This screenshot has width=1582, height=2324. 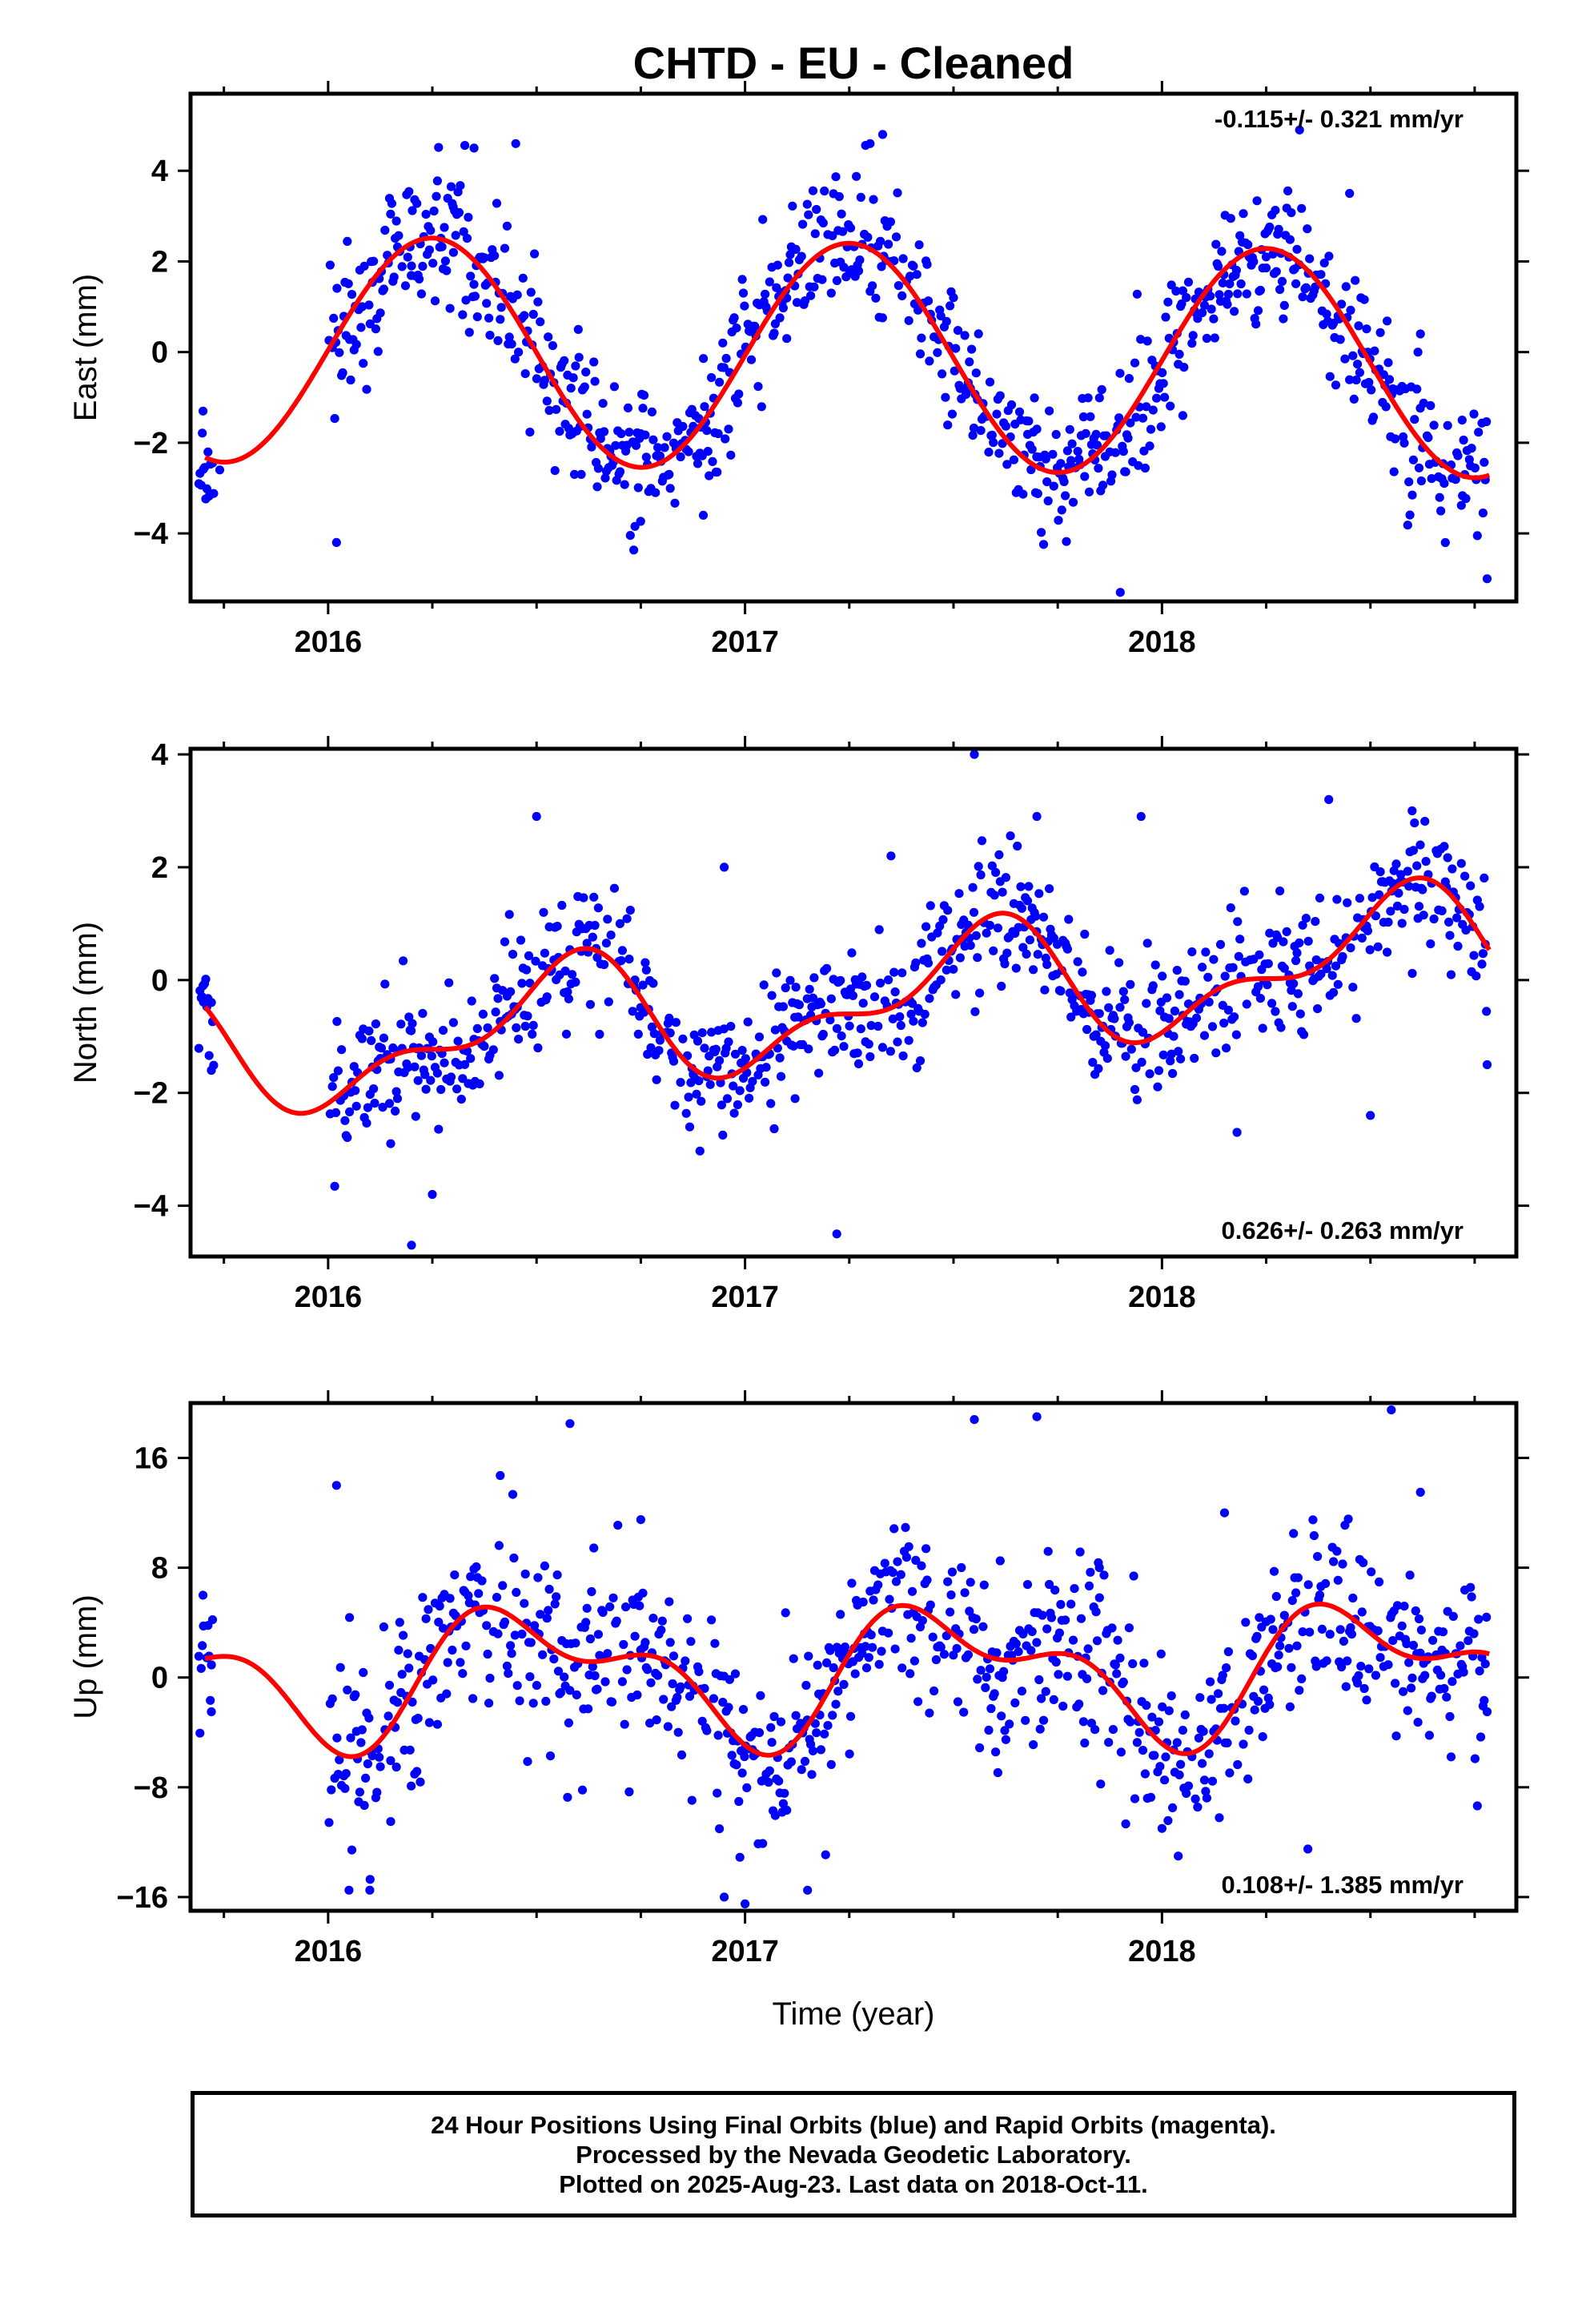 What do you see at coordinates (1162, 1297) in the screenshot?
I see `x-tick-label: 2018` at bounding box center [1162, 1297].